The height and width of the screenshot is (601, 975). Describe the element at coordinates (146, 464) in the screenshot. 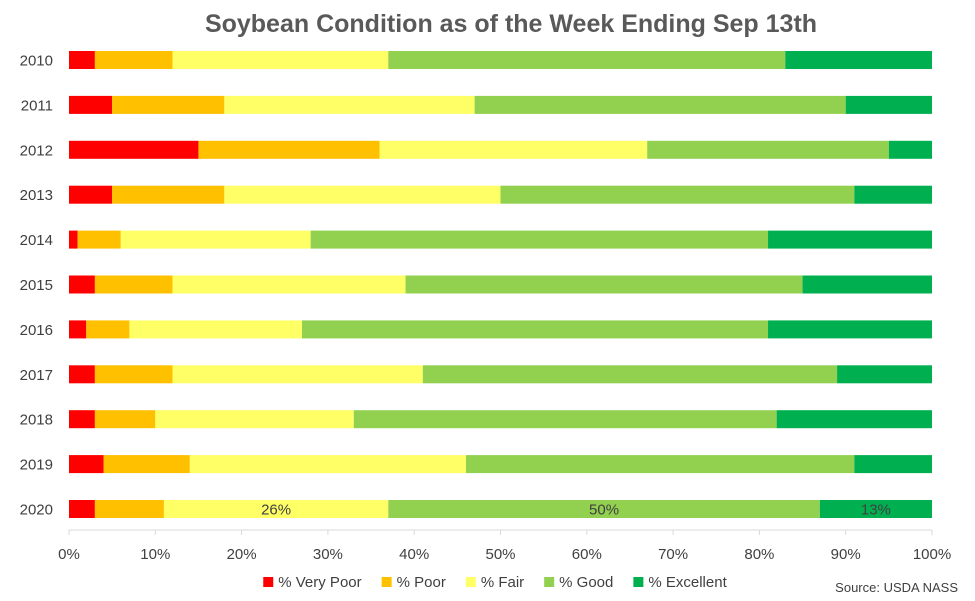

I see `bar-segment-2019-poor` at that location.